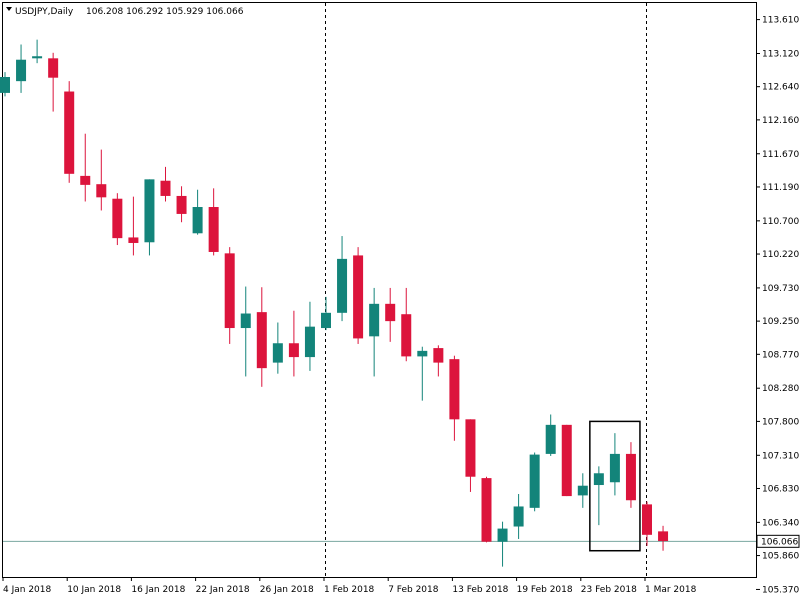 The width and height of the screenshot is (800, 604). I want to click on y-tick-label: 112.640, so click(780, 88).